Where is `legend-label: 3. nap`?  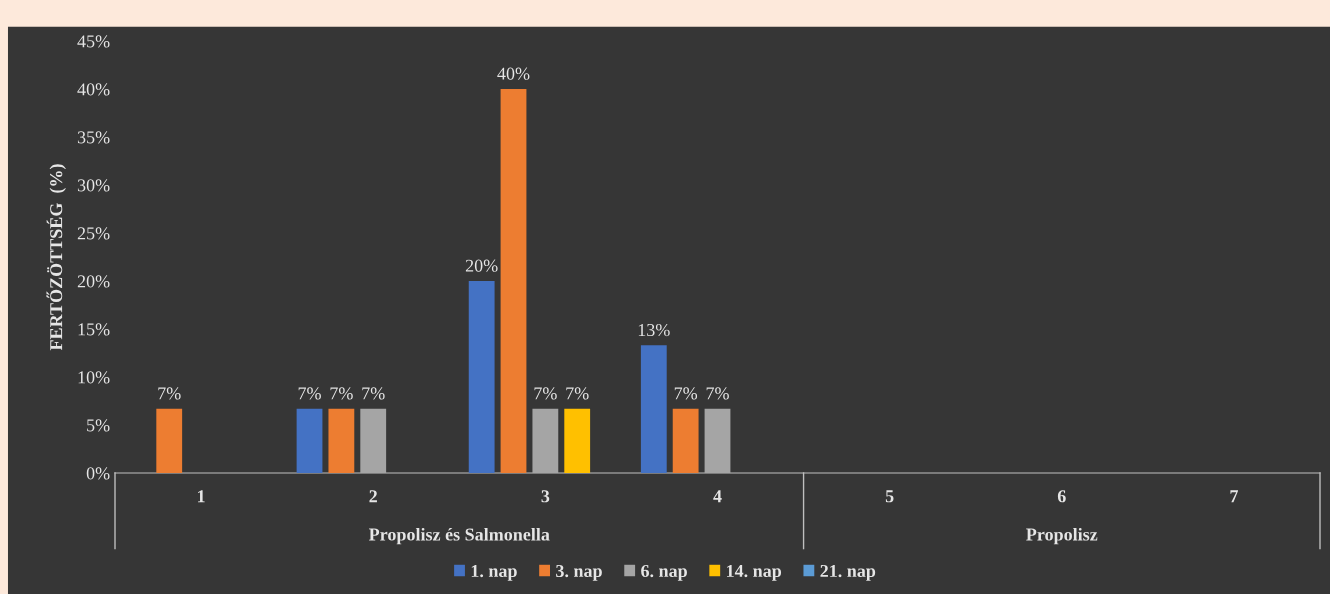 legend-label: 3. nap is located at coordinates (579, 572).